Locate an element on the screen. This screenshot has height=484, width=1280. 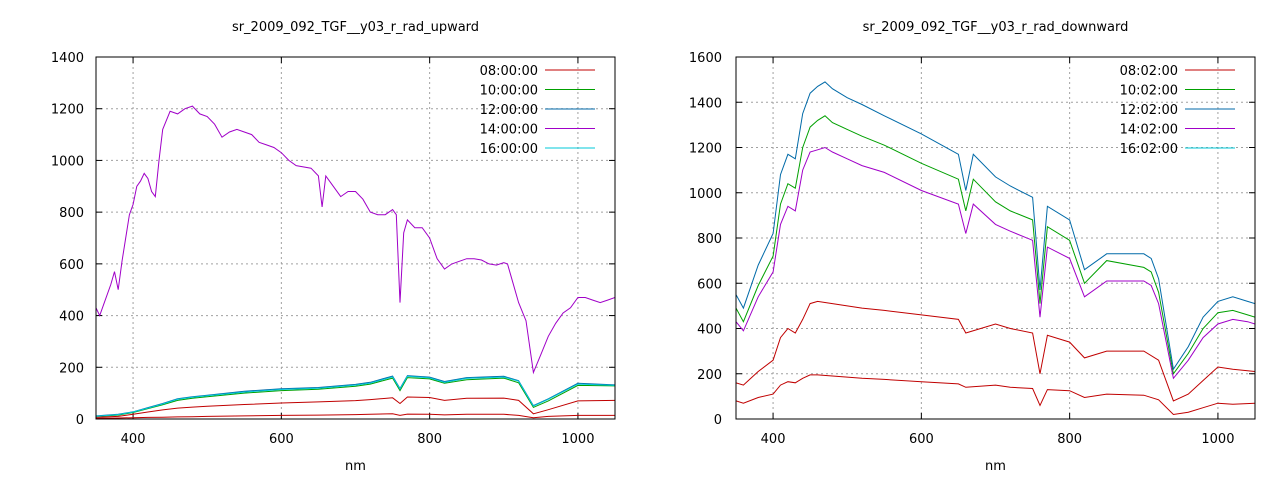
legend-label: 16:02:00 is located at coordinates (1149, 149).